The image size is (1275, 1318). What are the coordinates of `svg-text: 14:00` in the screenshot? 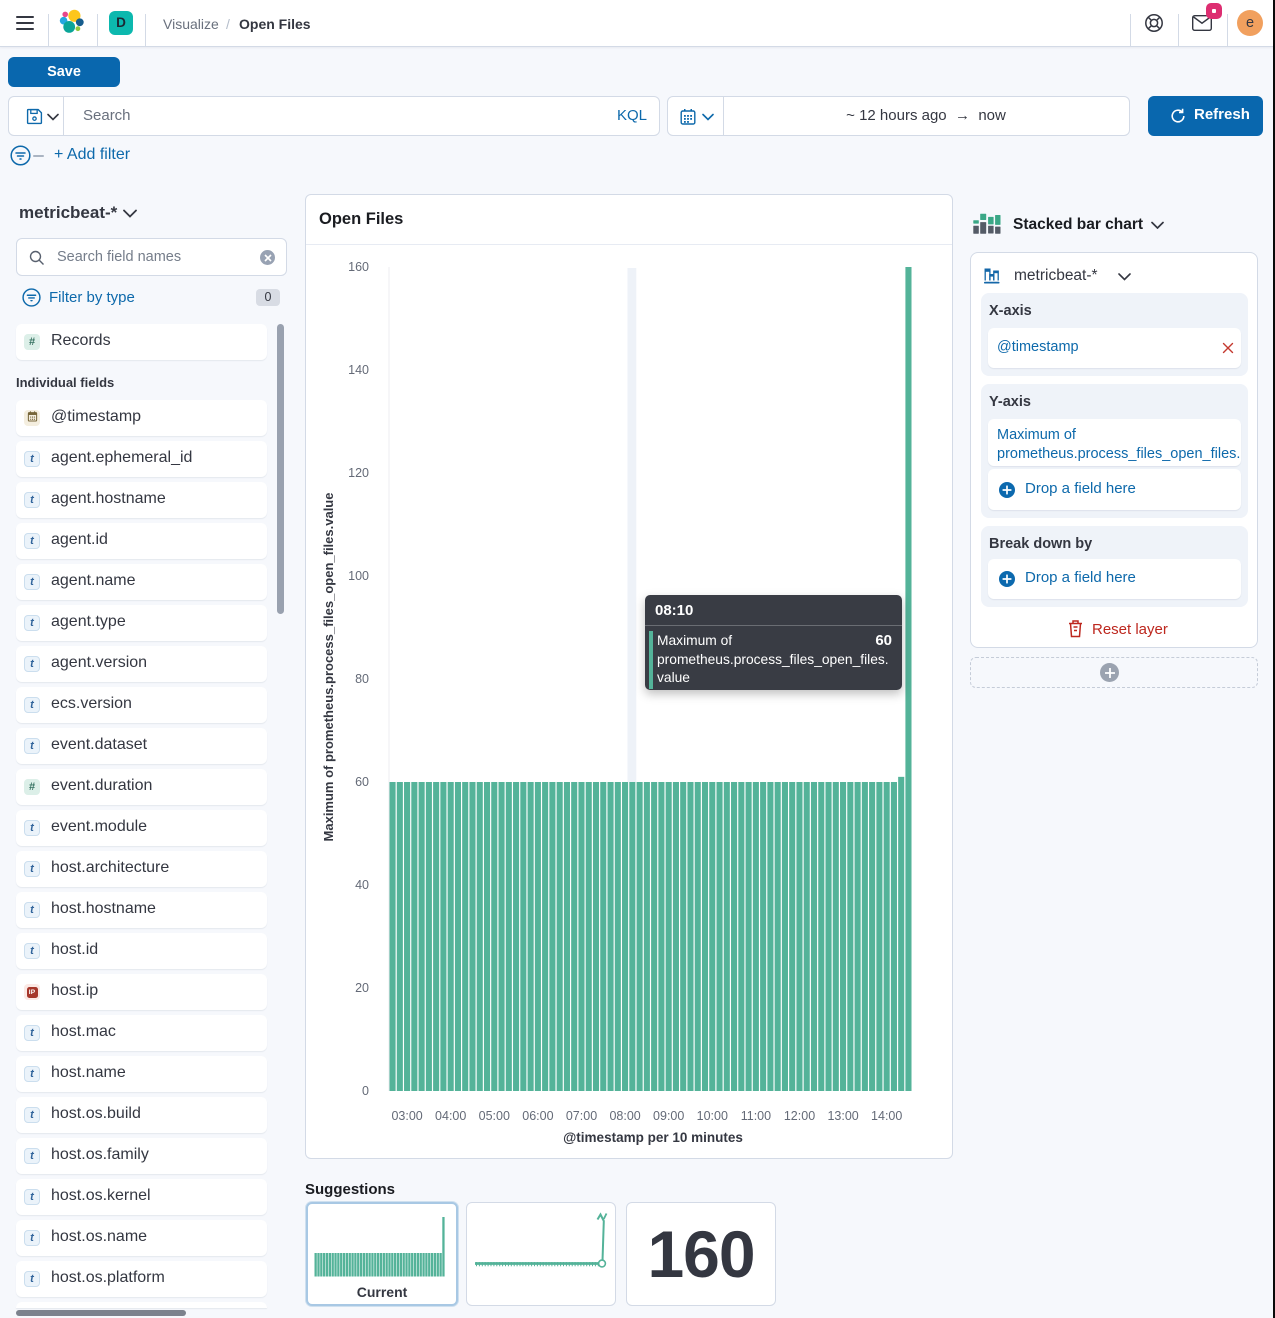 It's located at (886, 1116).